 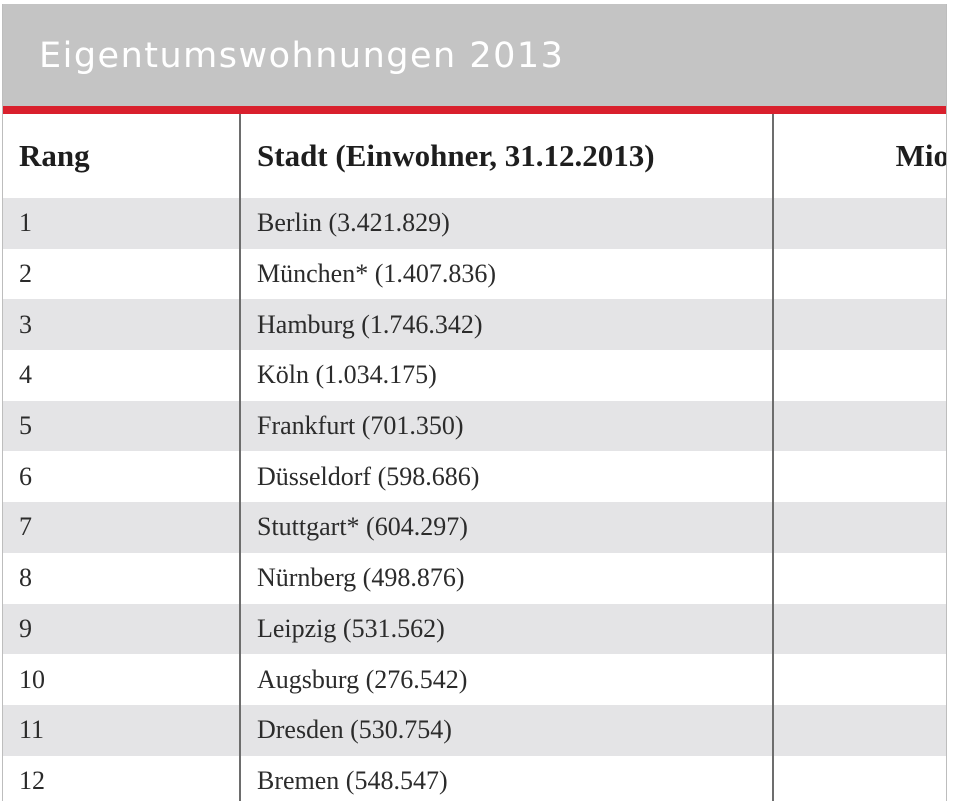 What do you see at coordinates (859, 629) in the screenshot?
I see `cell-value: 515,0` at bounding box center [859, 629].